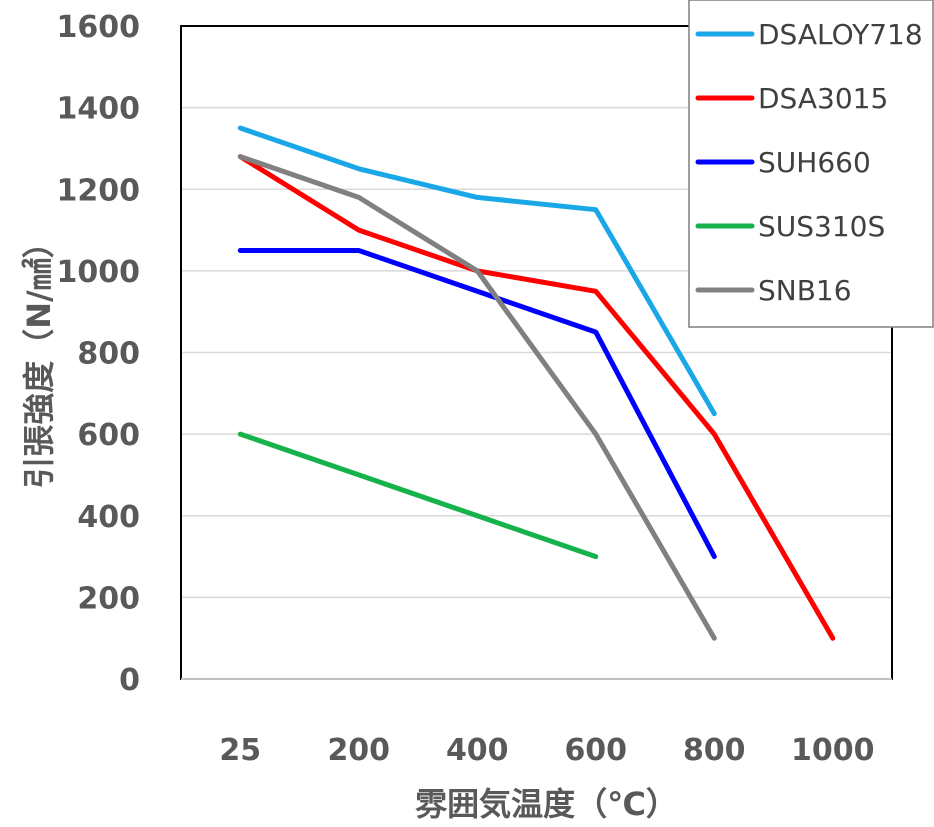  I want to click on x-tick-label: 400, so click(477, 750).